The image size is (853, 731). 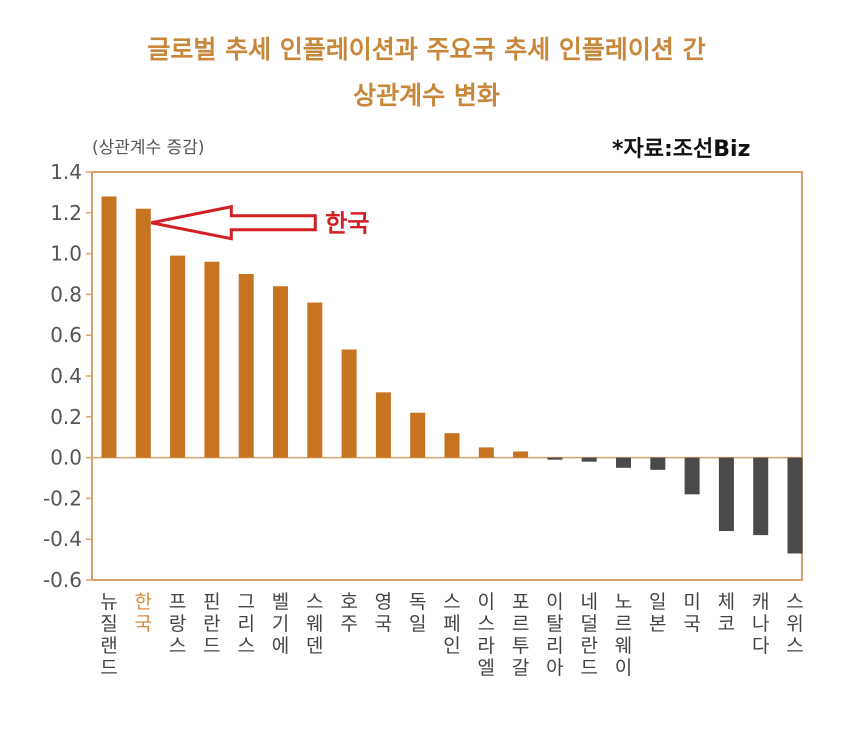 I want to click on y-tick-label: 0.8, so click(x=66, y=294).